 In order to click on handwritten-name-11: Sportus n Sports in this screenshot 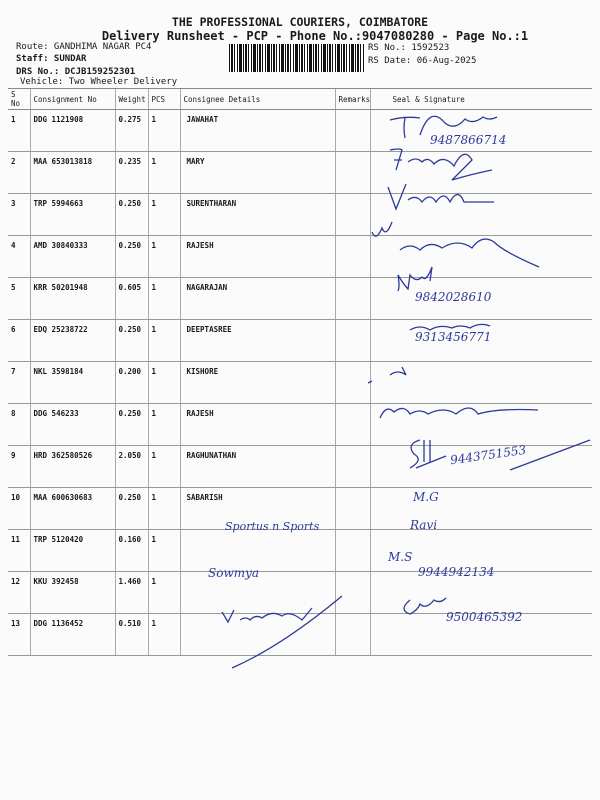, I will do `click(272, 526)`.